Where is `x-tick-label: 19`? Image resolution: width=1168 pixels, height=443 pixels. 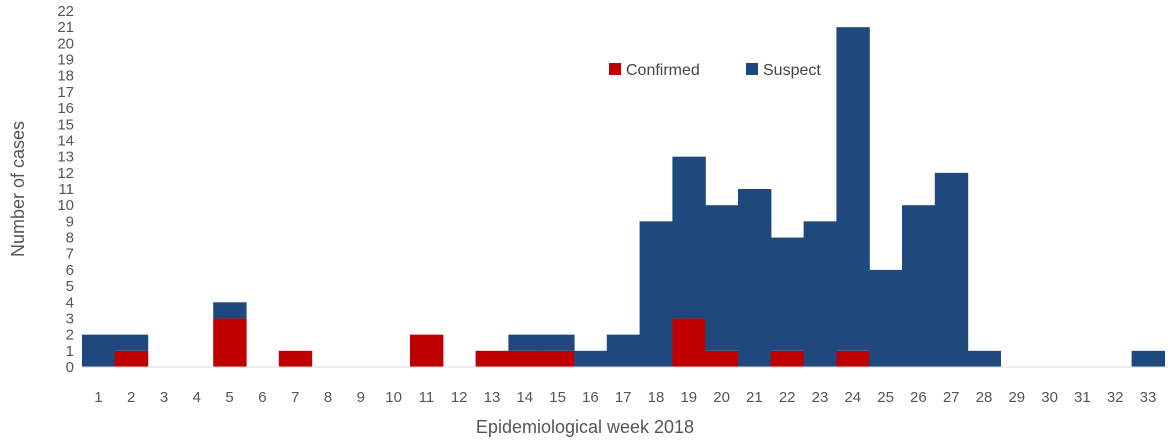 x-tick-label: 19 is located at coordinates (688, 397).